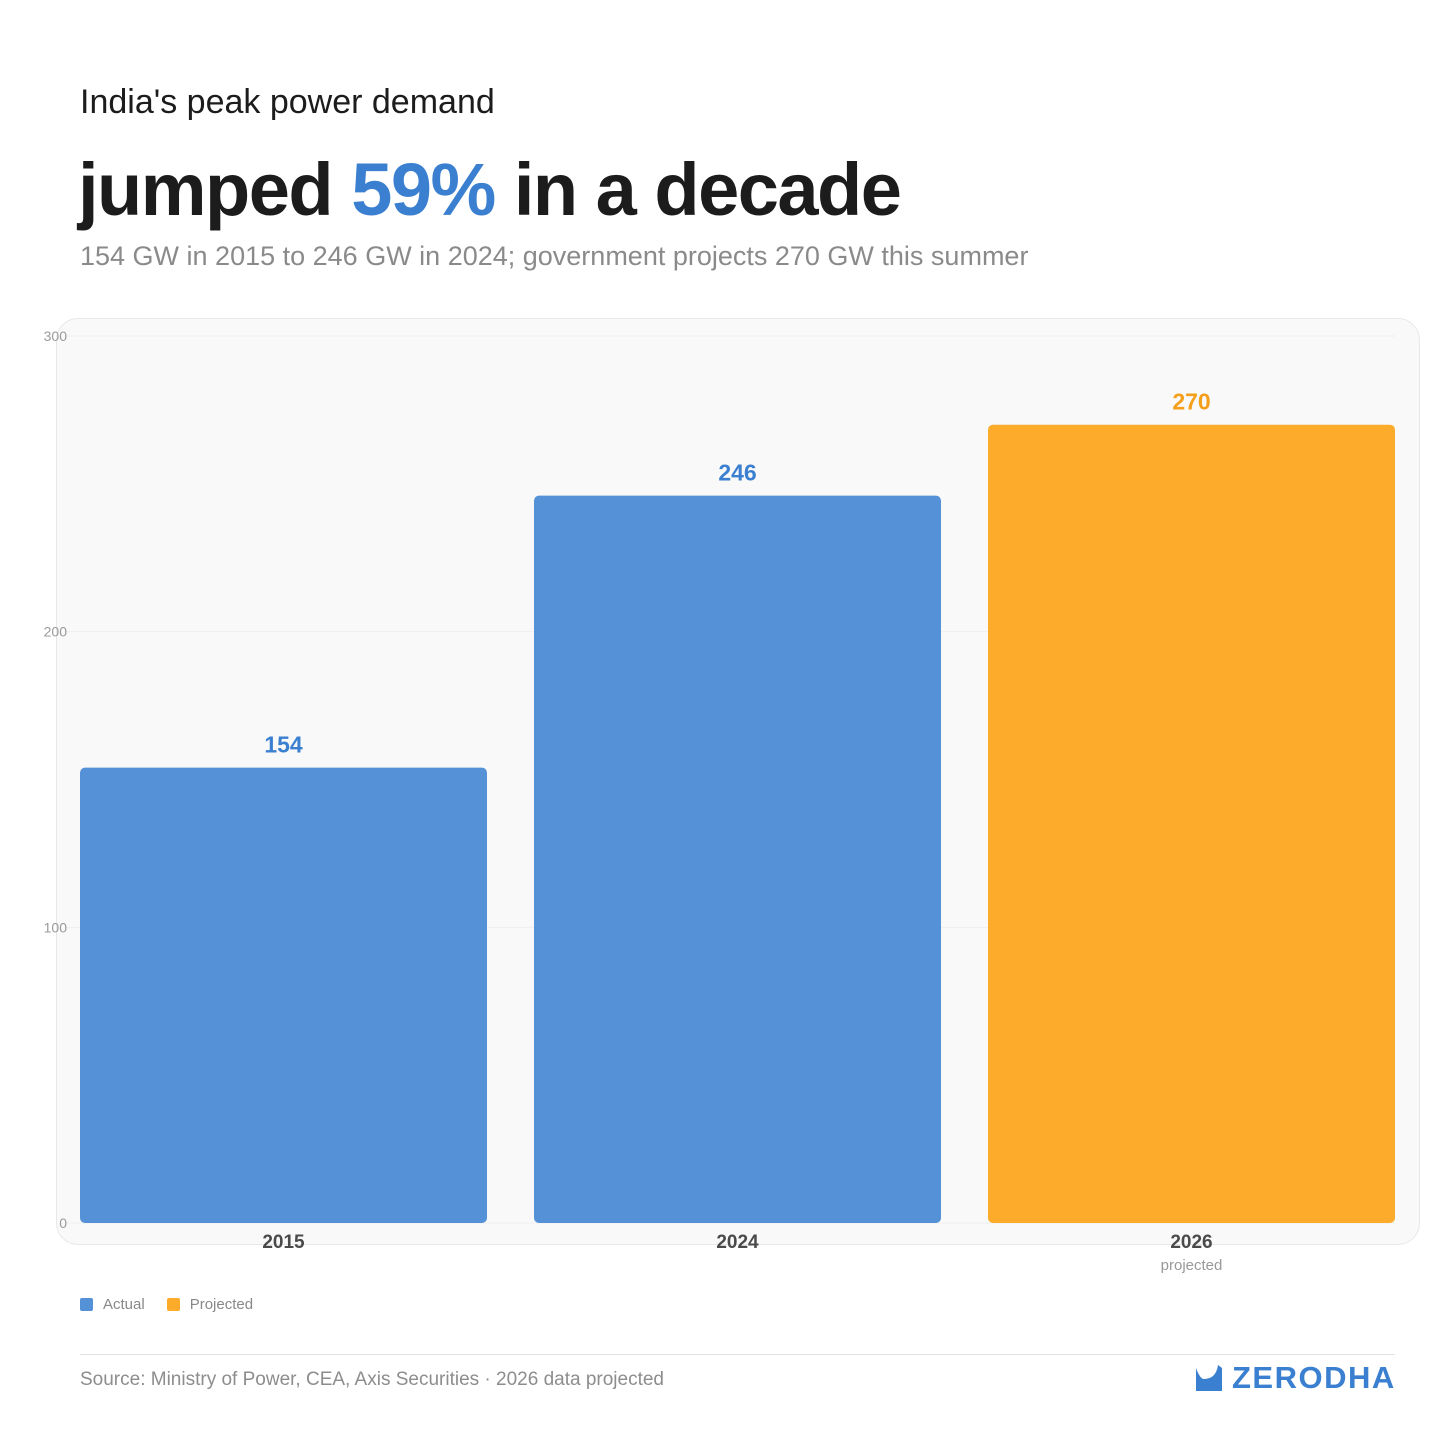 The image size is (1456, 1456). Describe the element at coordinates (56, 632) in the screenshot. I see `y-tick-label: 200` at that location.